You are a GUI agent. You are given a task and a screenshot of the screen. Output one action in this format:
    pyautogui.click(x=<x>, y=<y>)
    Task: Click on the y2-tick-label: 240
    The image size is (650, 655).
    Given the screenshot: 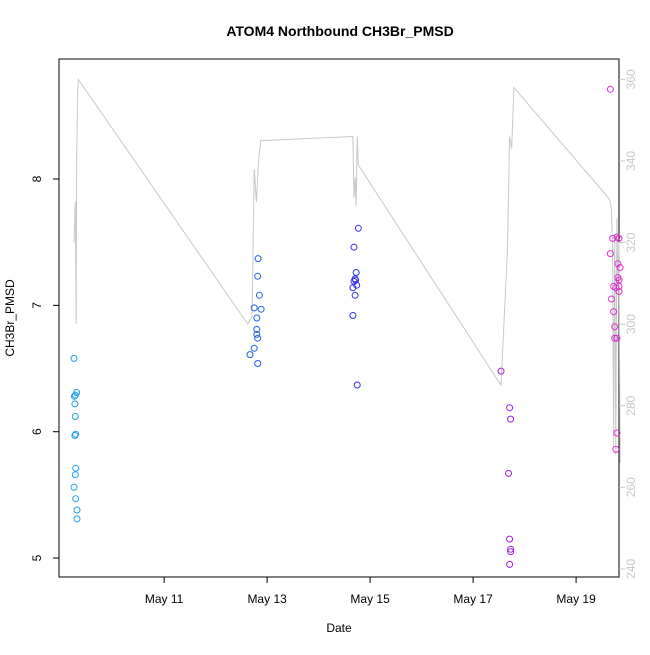 What is the action you would take?
    pyautogui.click(x=631, y=569)
    